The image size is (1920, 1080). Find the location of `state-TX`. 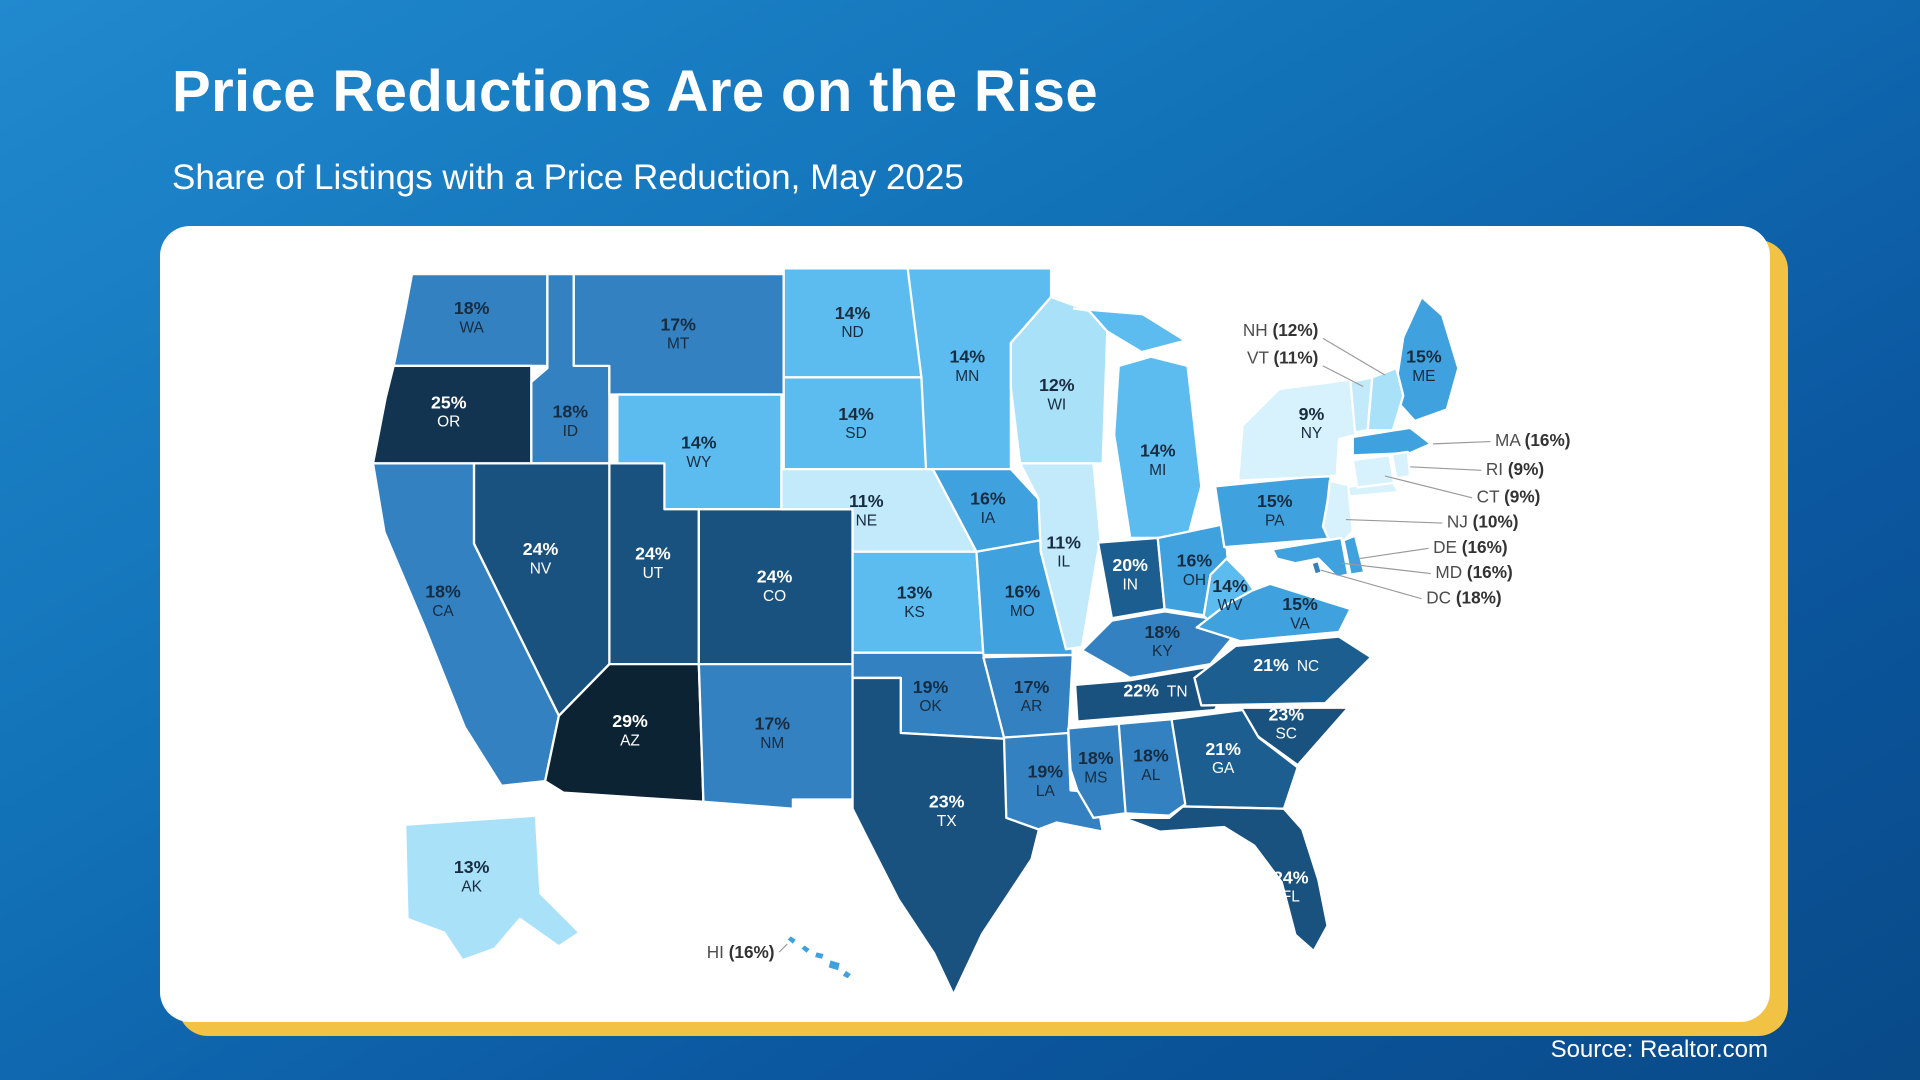

state-TX is located at coordinates (948, 836).